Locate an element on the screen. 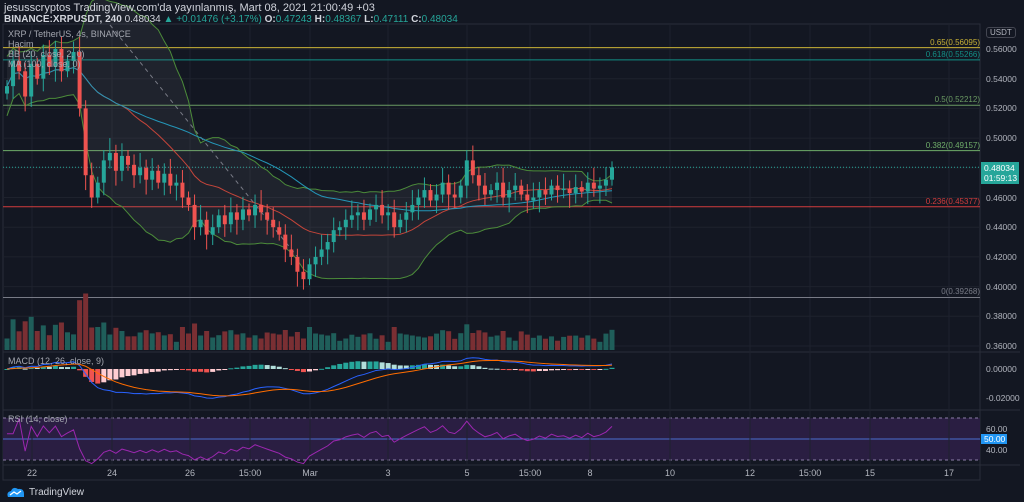 This screenshot has height=502, width=1024. time-axis-label: 15 is located at coordinates (870, 473).